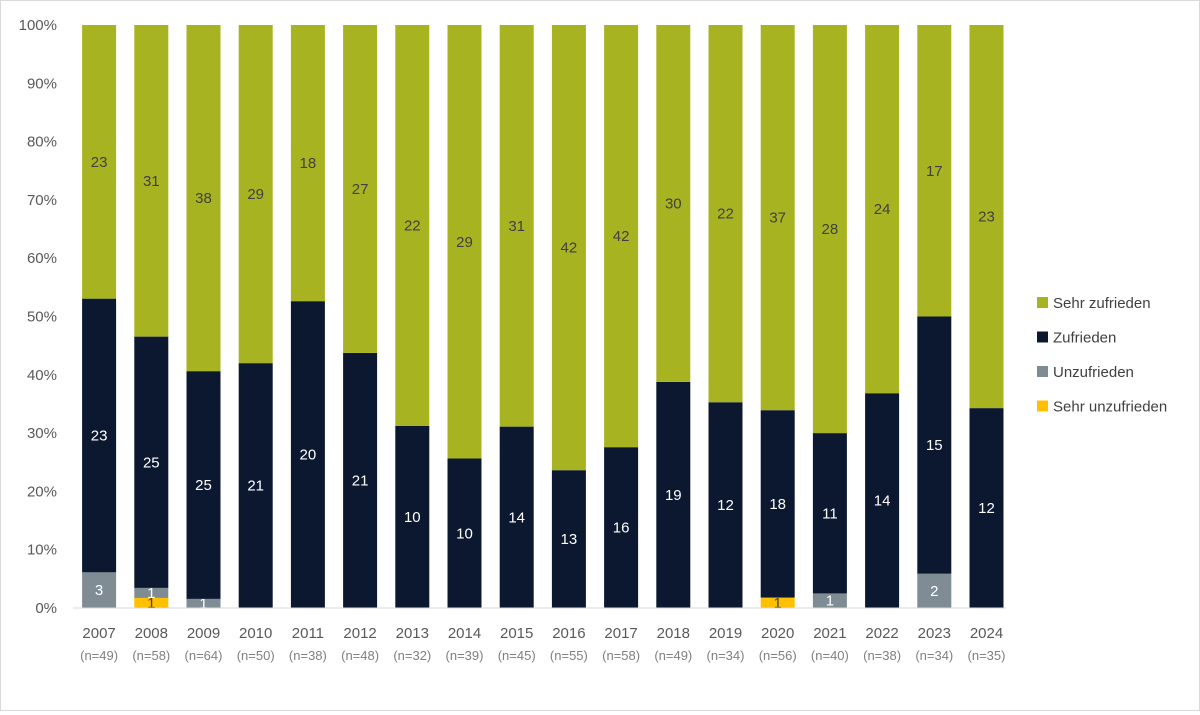 This screenshot has height=715, width=1200. What do you see at coordinates (203, 633) in the screenshot?
I see `x-tick-label: 2009` at bounding box center [203, 633].